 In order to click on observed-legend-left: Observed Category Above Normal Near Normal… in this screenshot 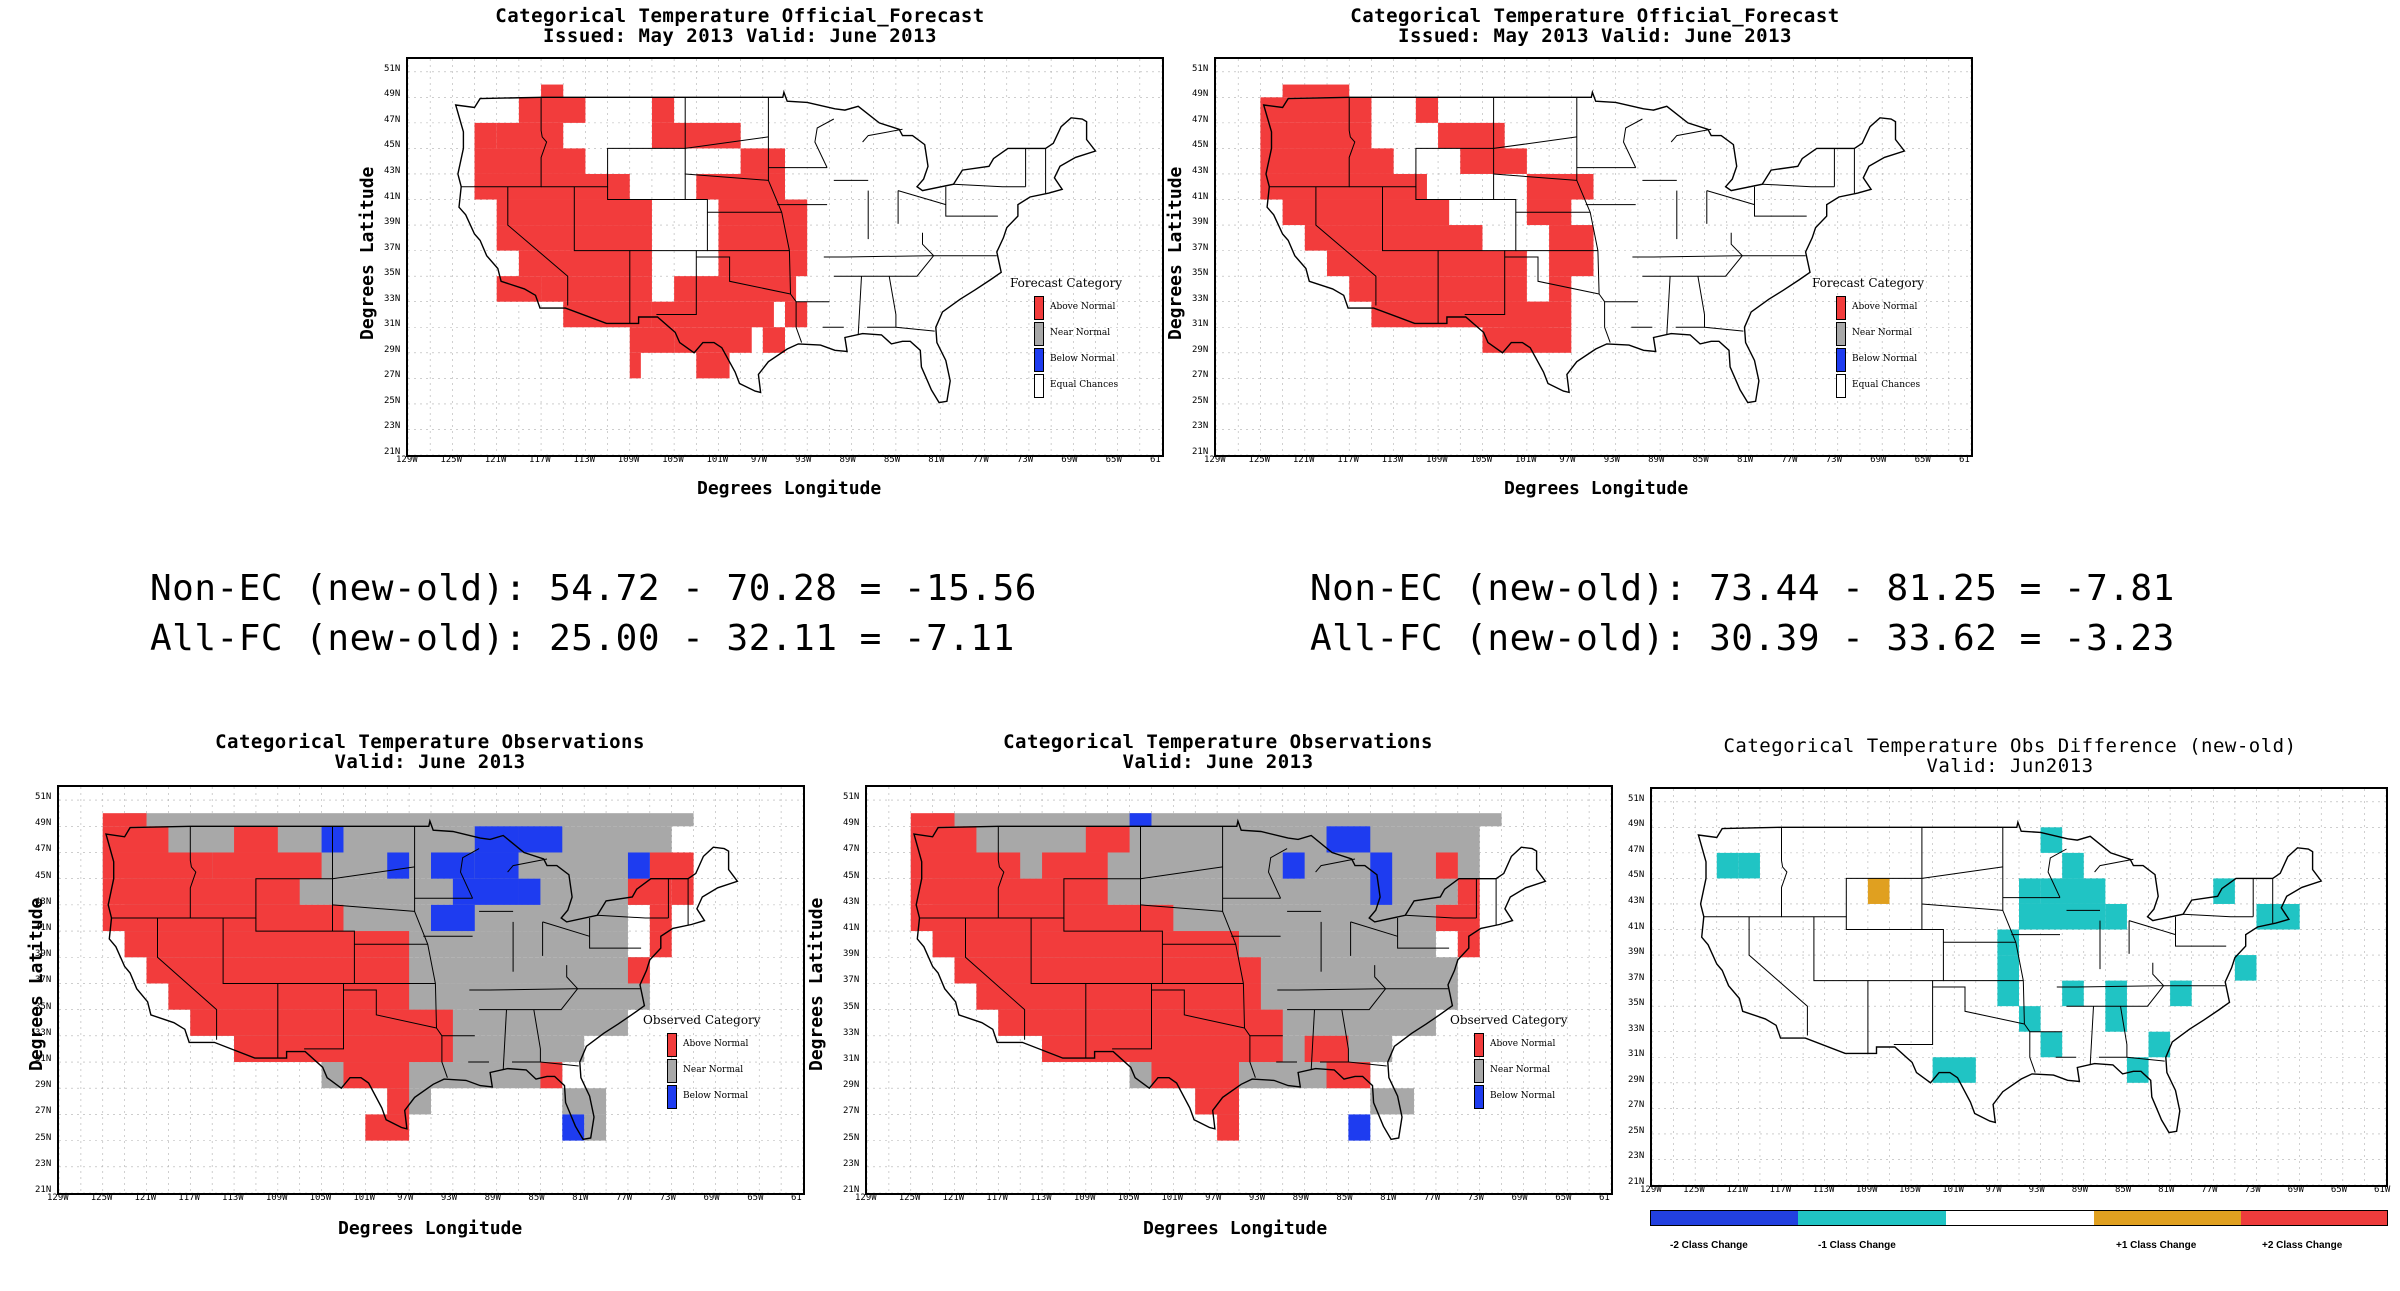, I will do `click(702, 1062)`.